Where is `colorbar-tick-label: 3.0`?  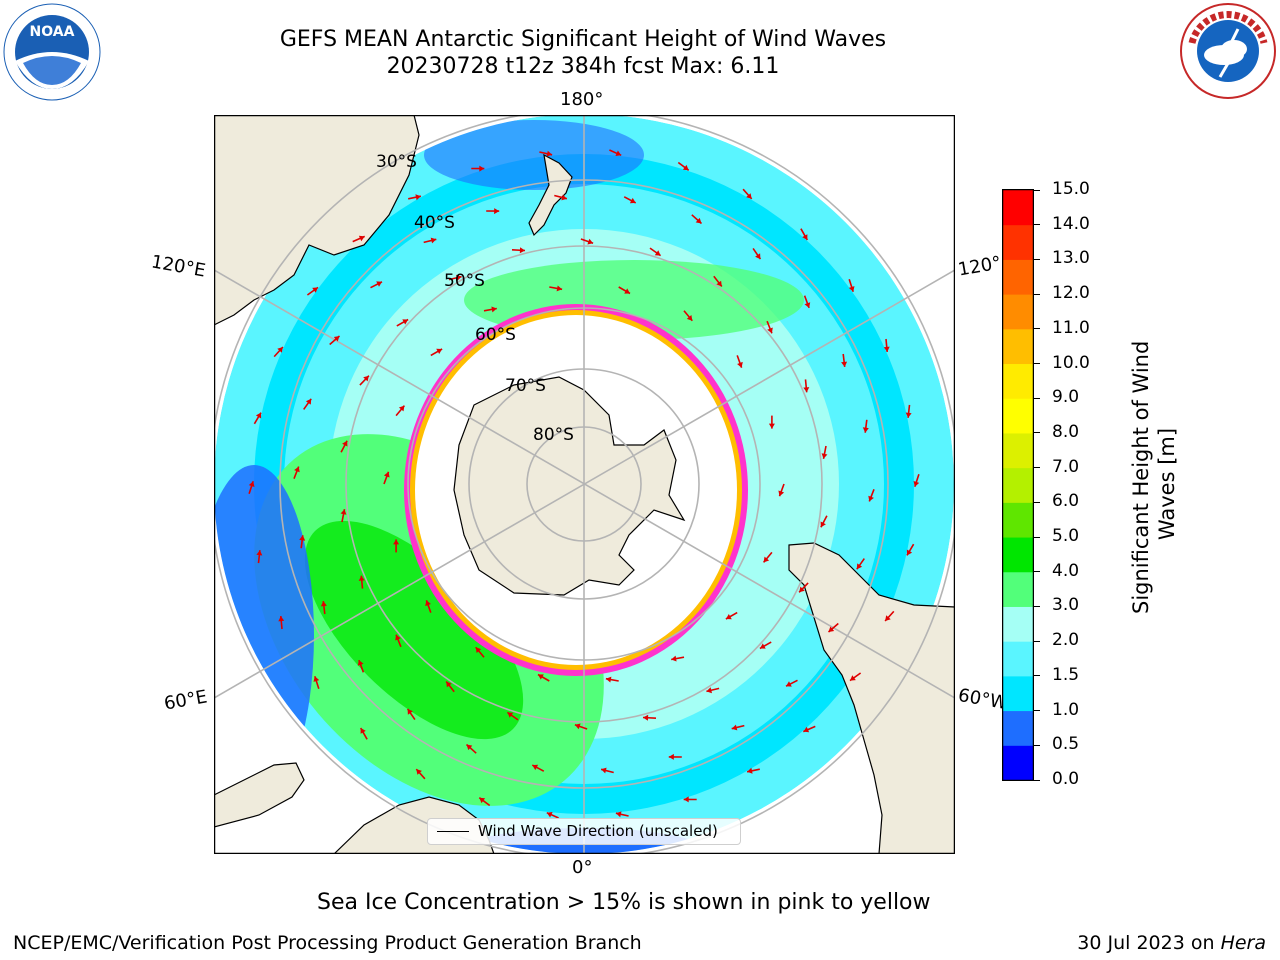 colorbar-tick-label: 3.0 is located at coordinates (1066, 605).